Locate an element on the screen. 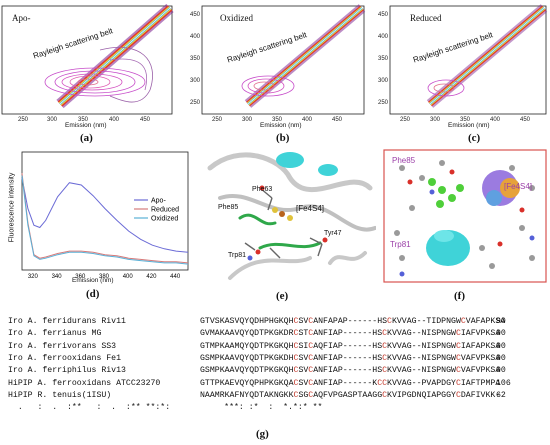  panel-g-label: (g) is located at coordinates (262, 434).